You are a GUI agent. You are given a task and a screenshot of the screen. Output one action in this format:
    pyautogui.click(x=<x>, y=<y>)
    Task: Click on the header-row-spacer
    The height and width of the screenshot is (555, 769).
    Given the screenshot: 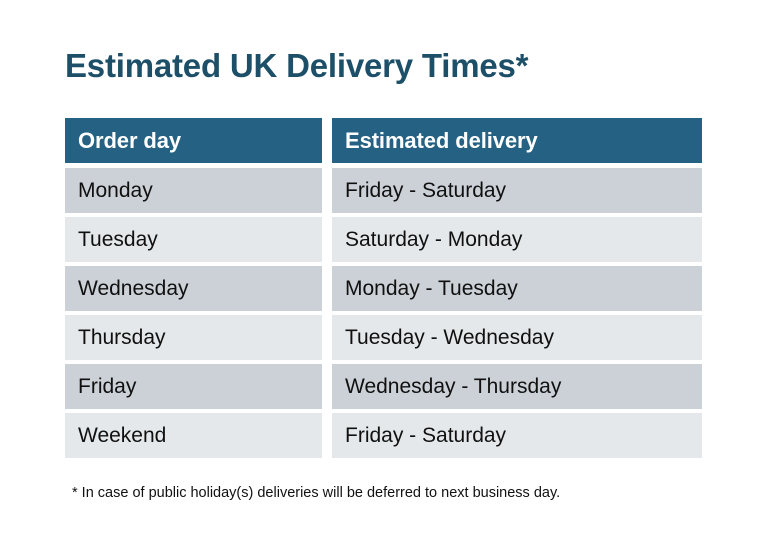 What is the action you would take?
    pyautogui.click(x=383, y=165)
    